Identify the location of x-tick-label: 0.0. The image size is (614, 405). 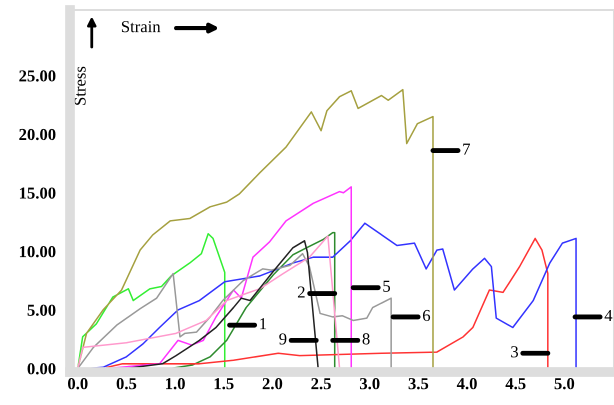
(78, 384).